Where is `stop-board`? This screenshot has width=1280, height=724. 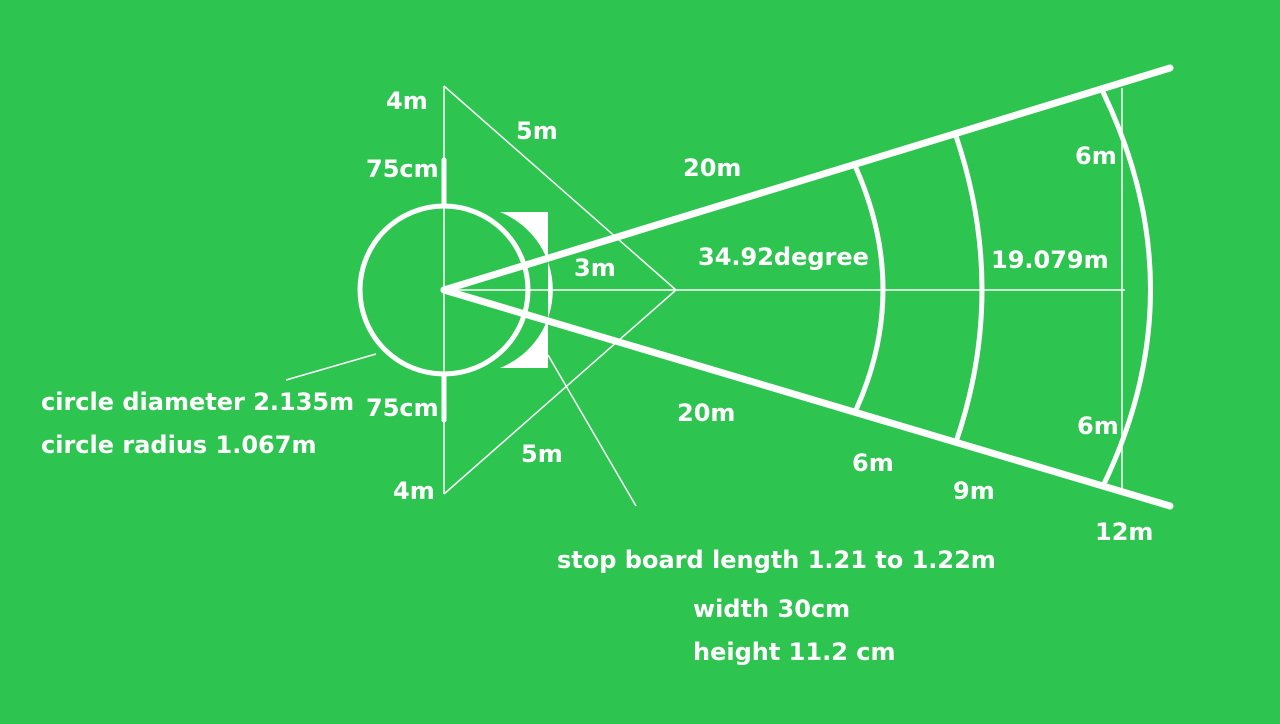
stop-board is located at coordinates (526, 290).